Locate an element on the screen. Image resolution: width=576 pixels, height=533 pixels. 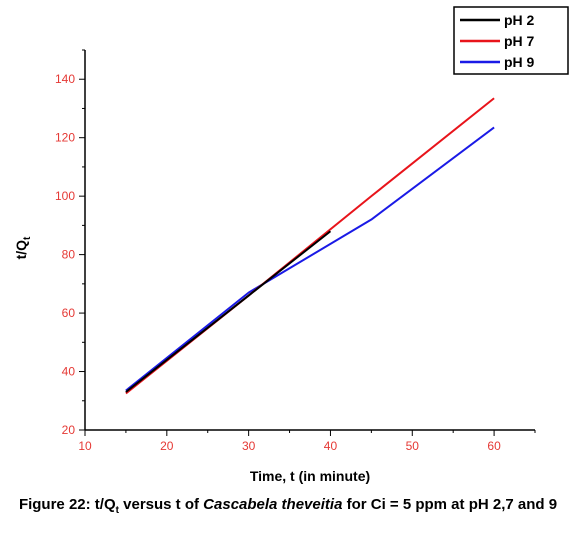
legend: pH 2 pH 7 pH 9 is located at coordinates (511, 40).